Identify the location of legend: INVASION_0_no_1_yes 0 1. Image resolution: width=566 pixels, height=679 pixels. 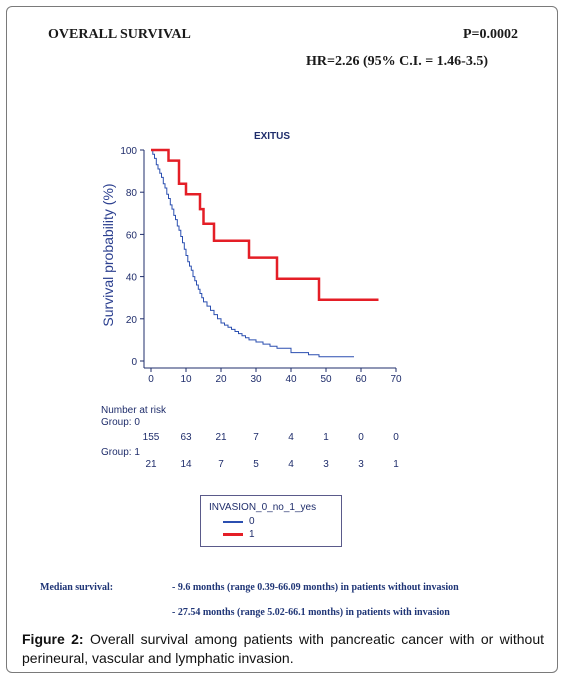
(271, 521).